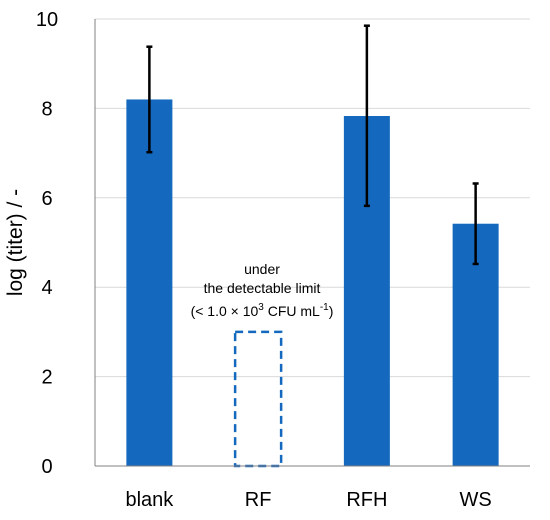 This screenshot has height=520, width=550. What do you see at coordinates (15, 242) in the screenshot?
I see `y-axis-label: log (titer) / -` at bounding box center [15, 242].